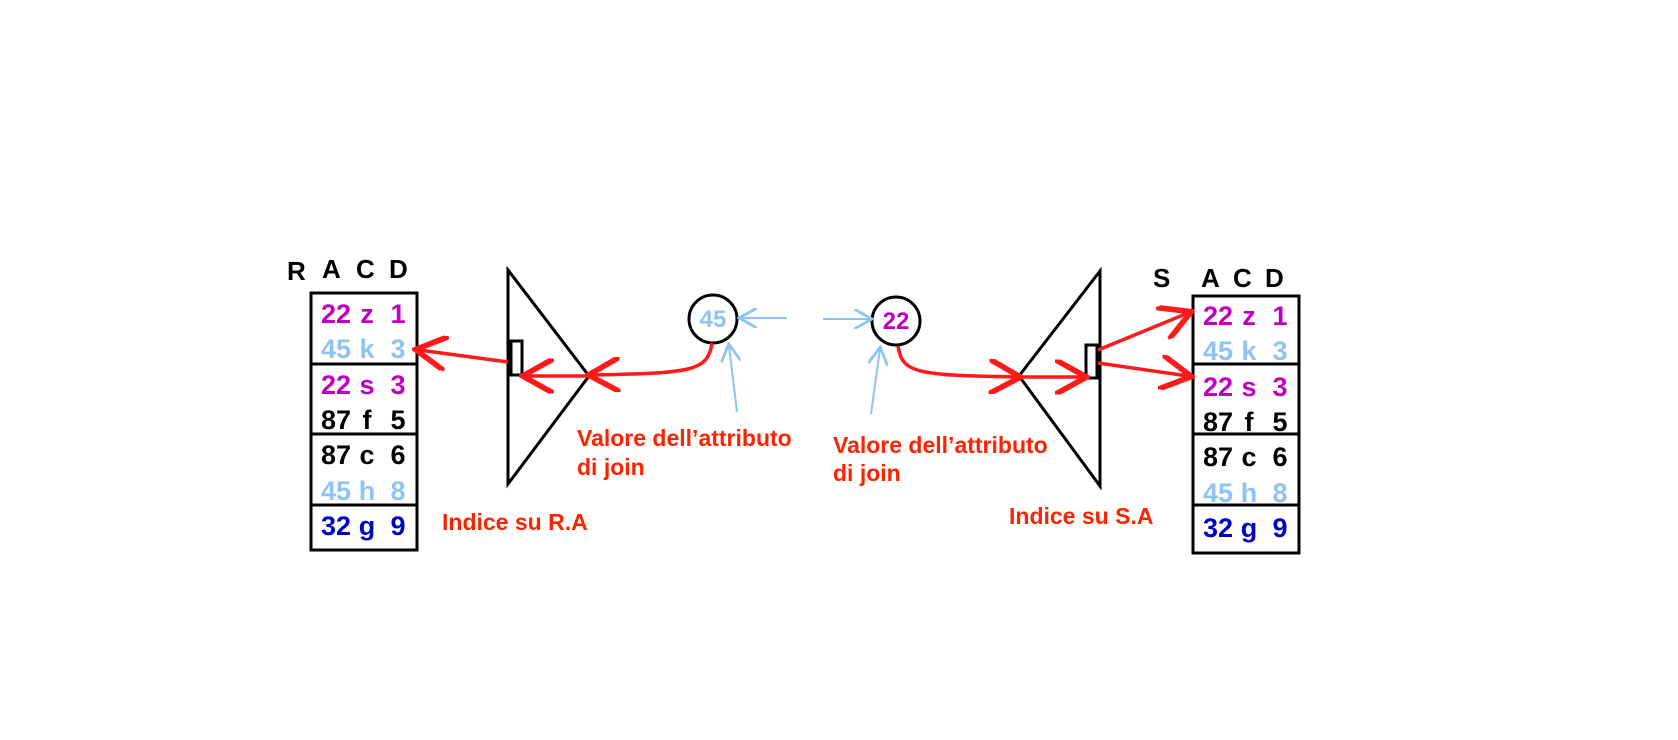 The width and height of the screenshot is (1678, 740). What do you see at coordinates (367, 490) in the screenshot?
I see `left-table-cell: h` at bounding box center [367, 490].